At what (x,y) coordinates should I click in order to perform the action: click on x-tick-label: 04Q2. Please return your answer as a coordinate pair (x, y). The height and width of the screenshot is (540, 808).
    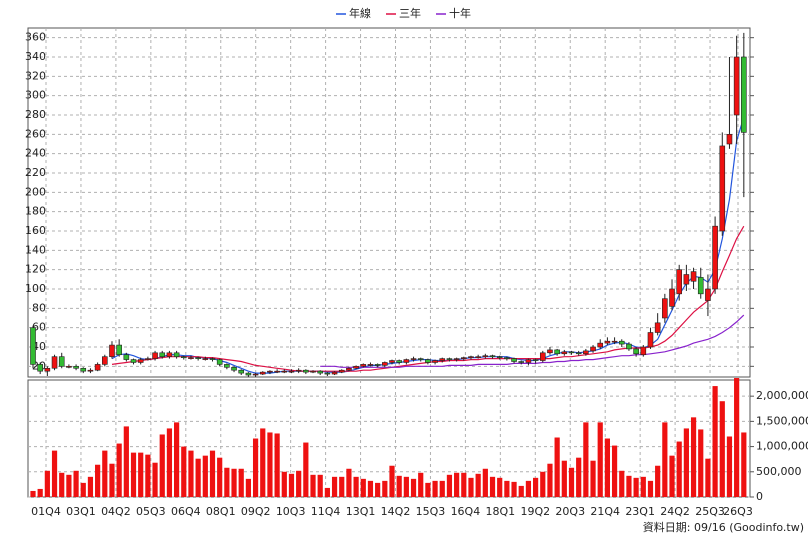
    Looking at the image, I should click on (116, 511).